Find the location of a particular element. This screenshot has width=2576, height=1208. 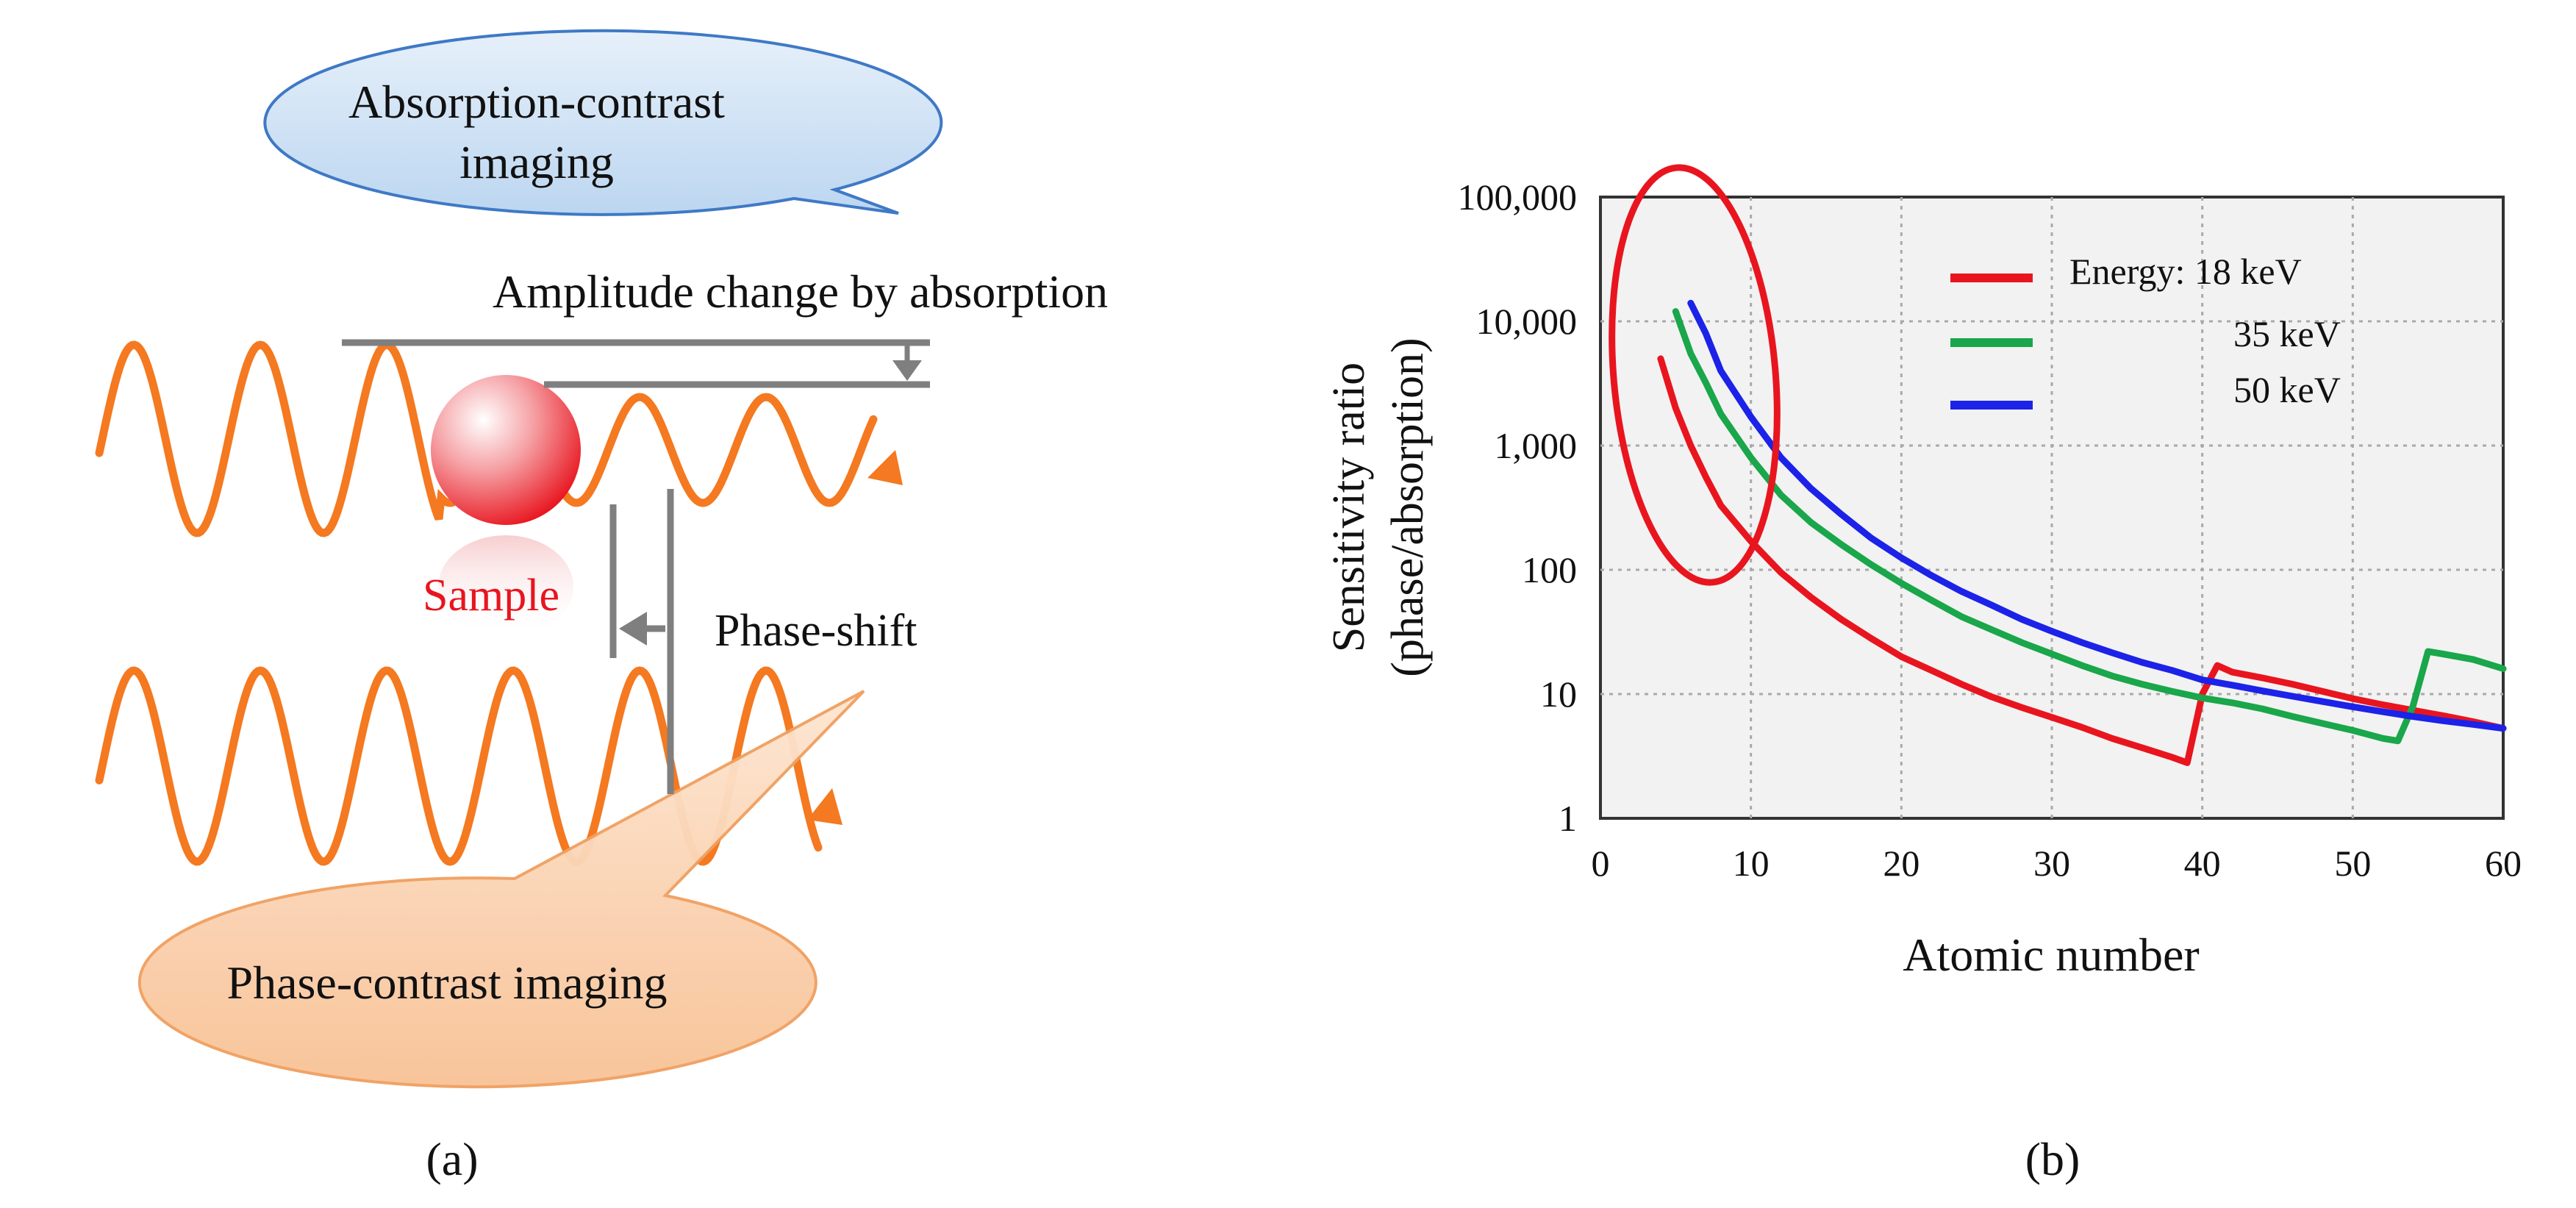

low-z-highlight-ellipse is located at coordinates (1695, 375).